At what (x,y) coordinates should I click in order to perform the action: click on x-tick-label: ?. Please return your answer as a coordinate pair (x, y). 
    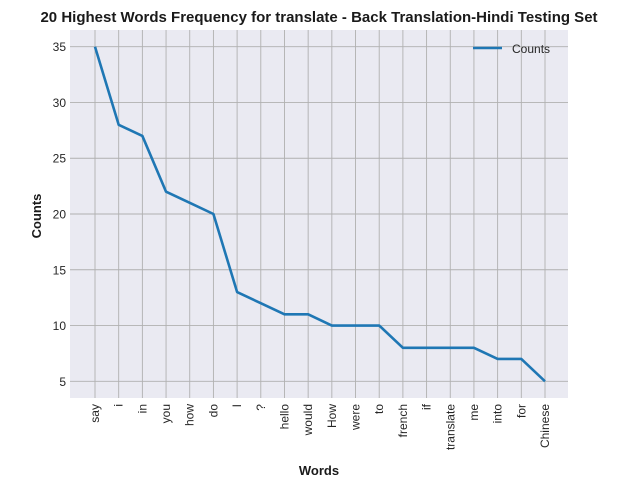
    Looking at the image, I should click on (261, 407).